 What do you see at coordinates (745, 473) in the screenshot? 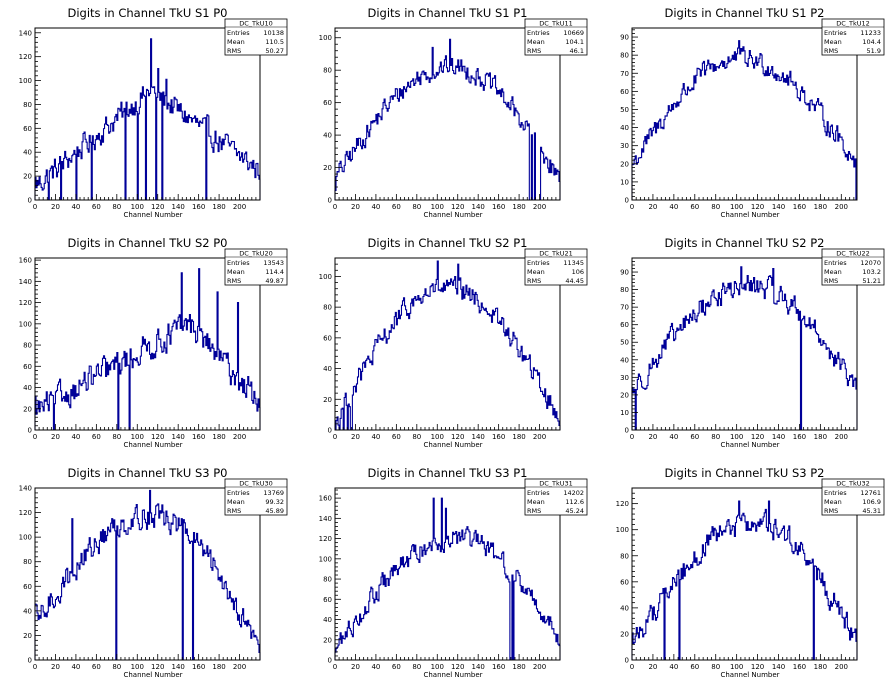
I see `panel-title: Digits in Channel TkU S3 P2` at bounding box center [745, 473].